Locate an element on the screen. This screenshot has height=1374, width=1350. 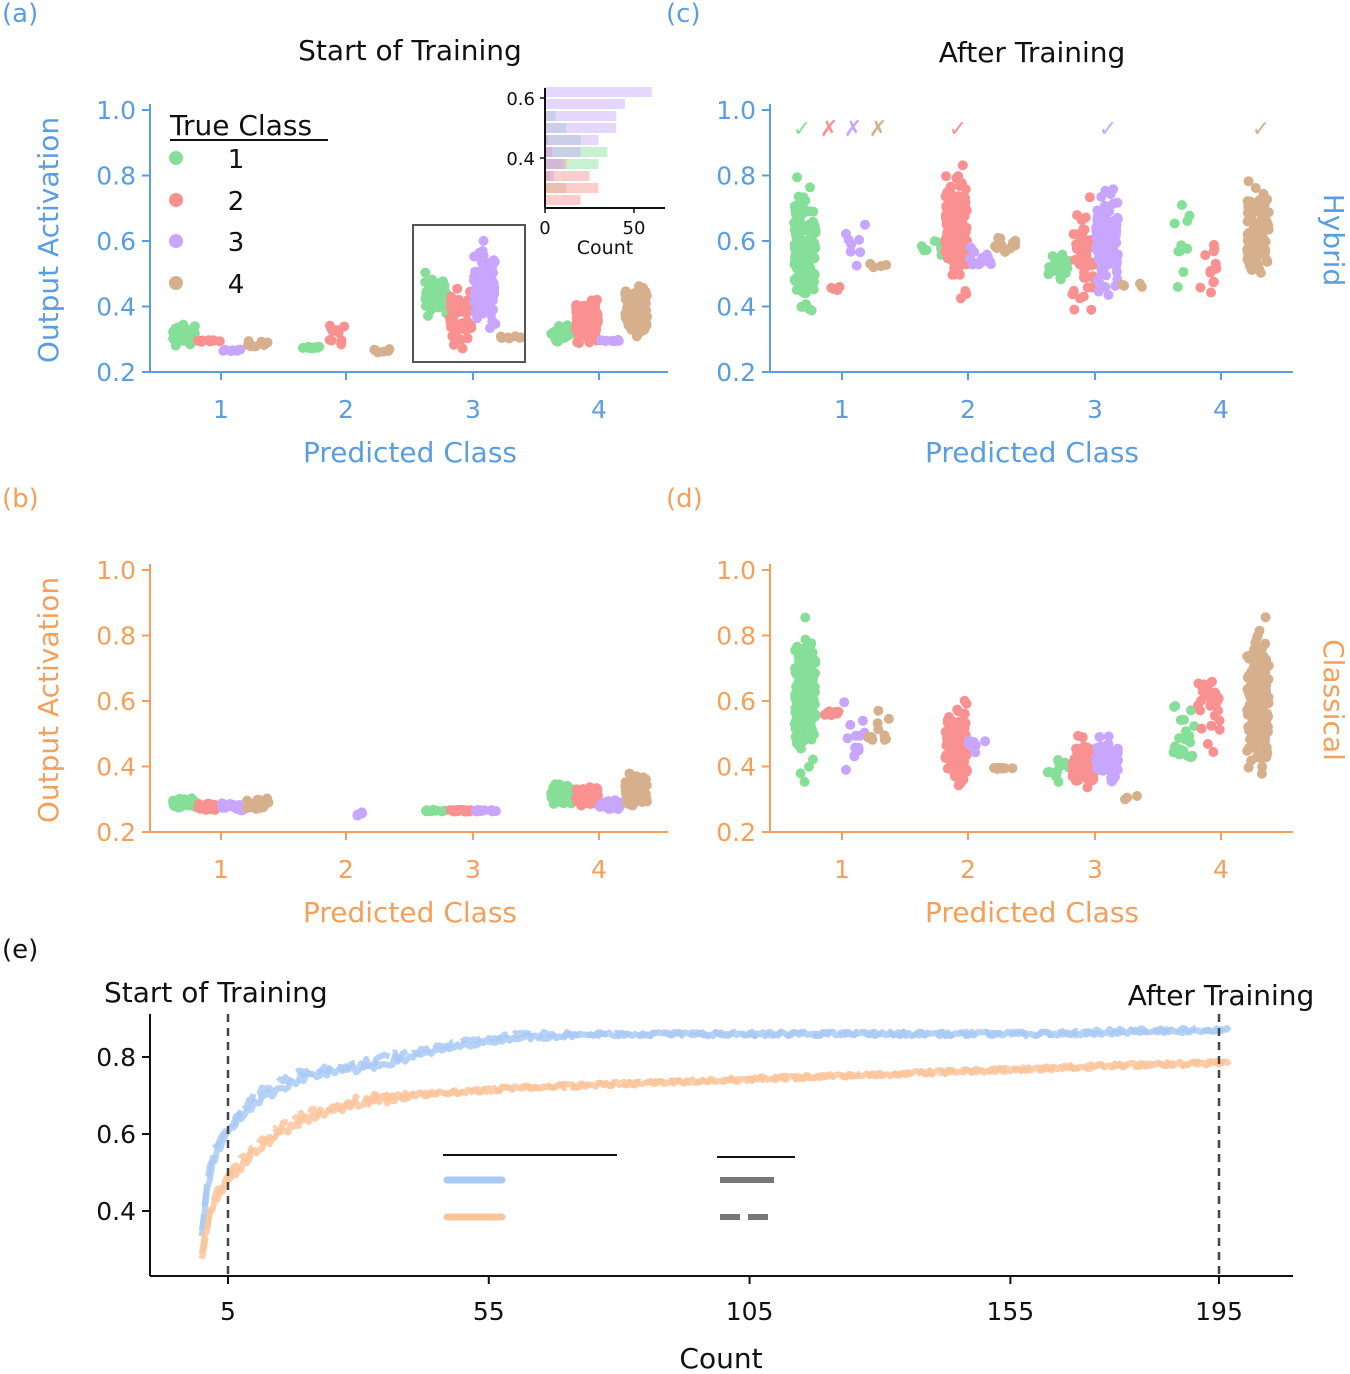
y-tick-label: 0.8 is located at coordinates (736, 636).